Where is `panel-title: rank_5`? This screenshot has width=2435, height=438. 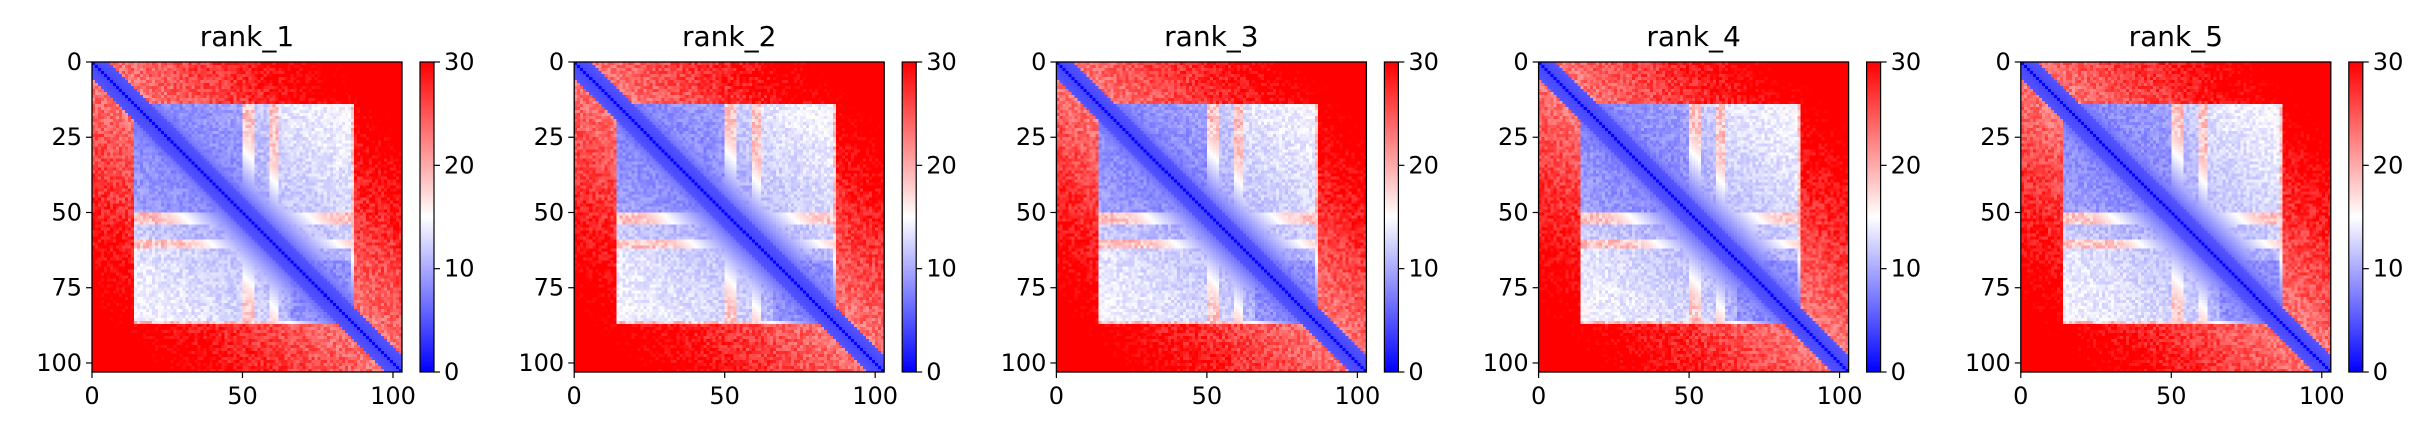 panel-title: rank_5 is located at coordinates (2176, 36).